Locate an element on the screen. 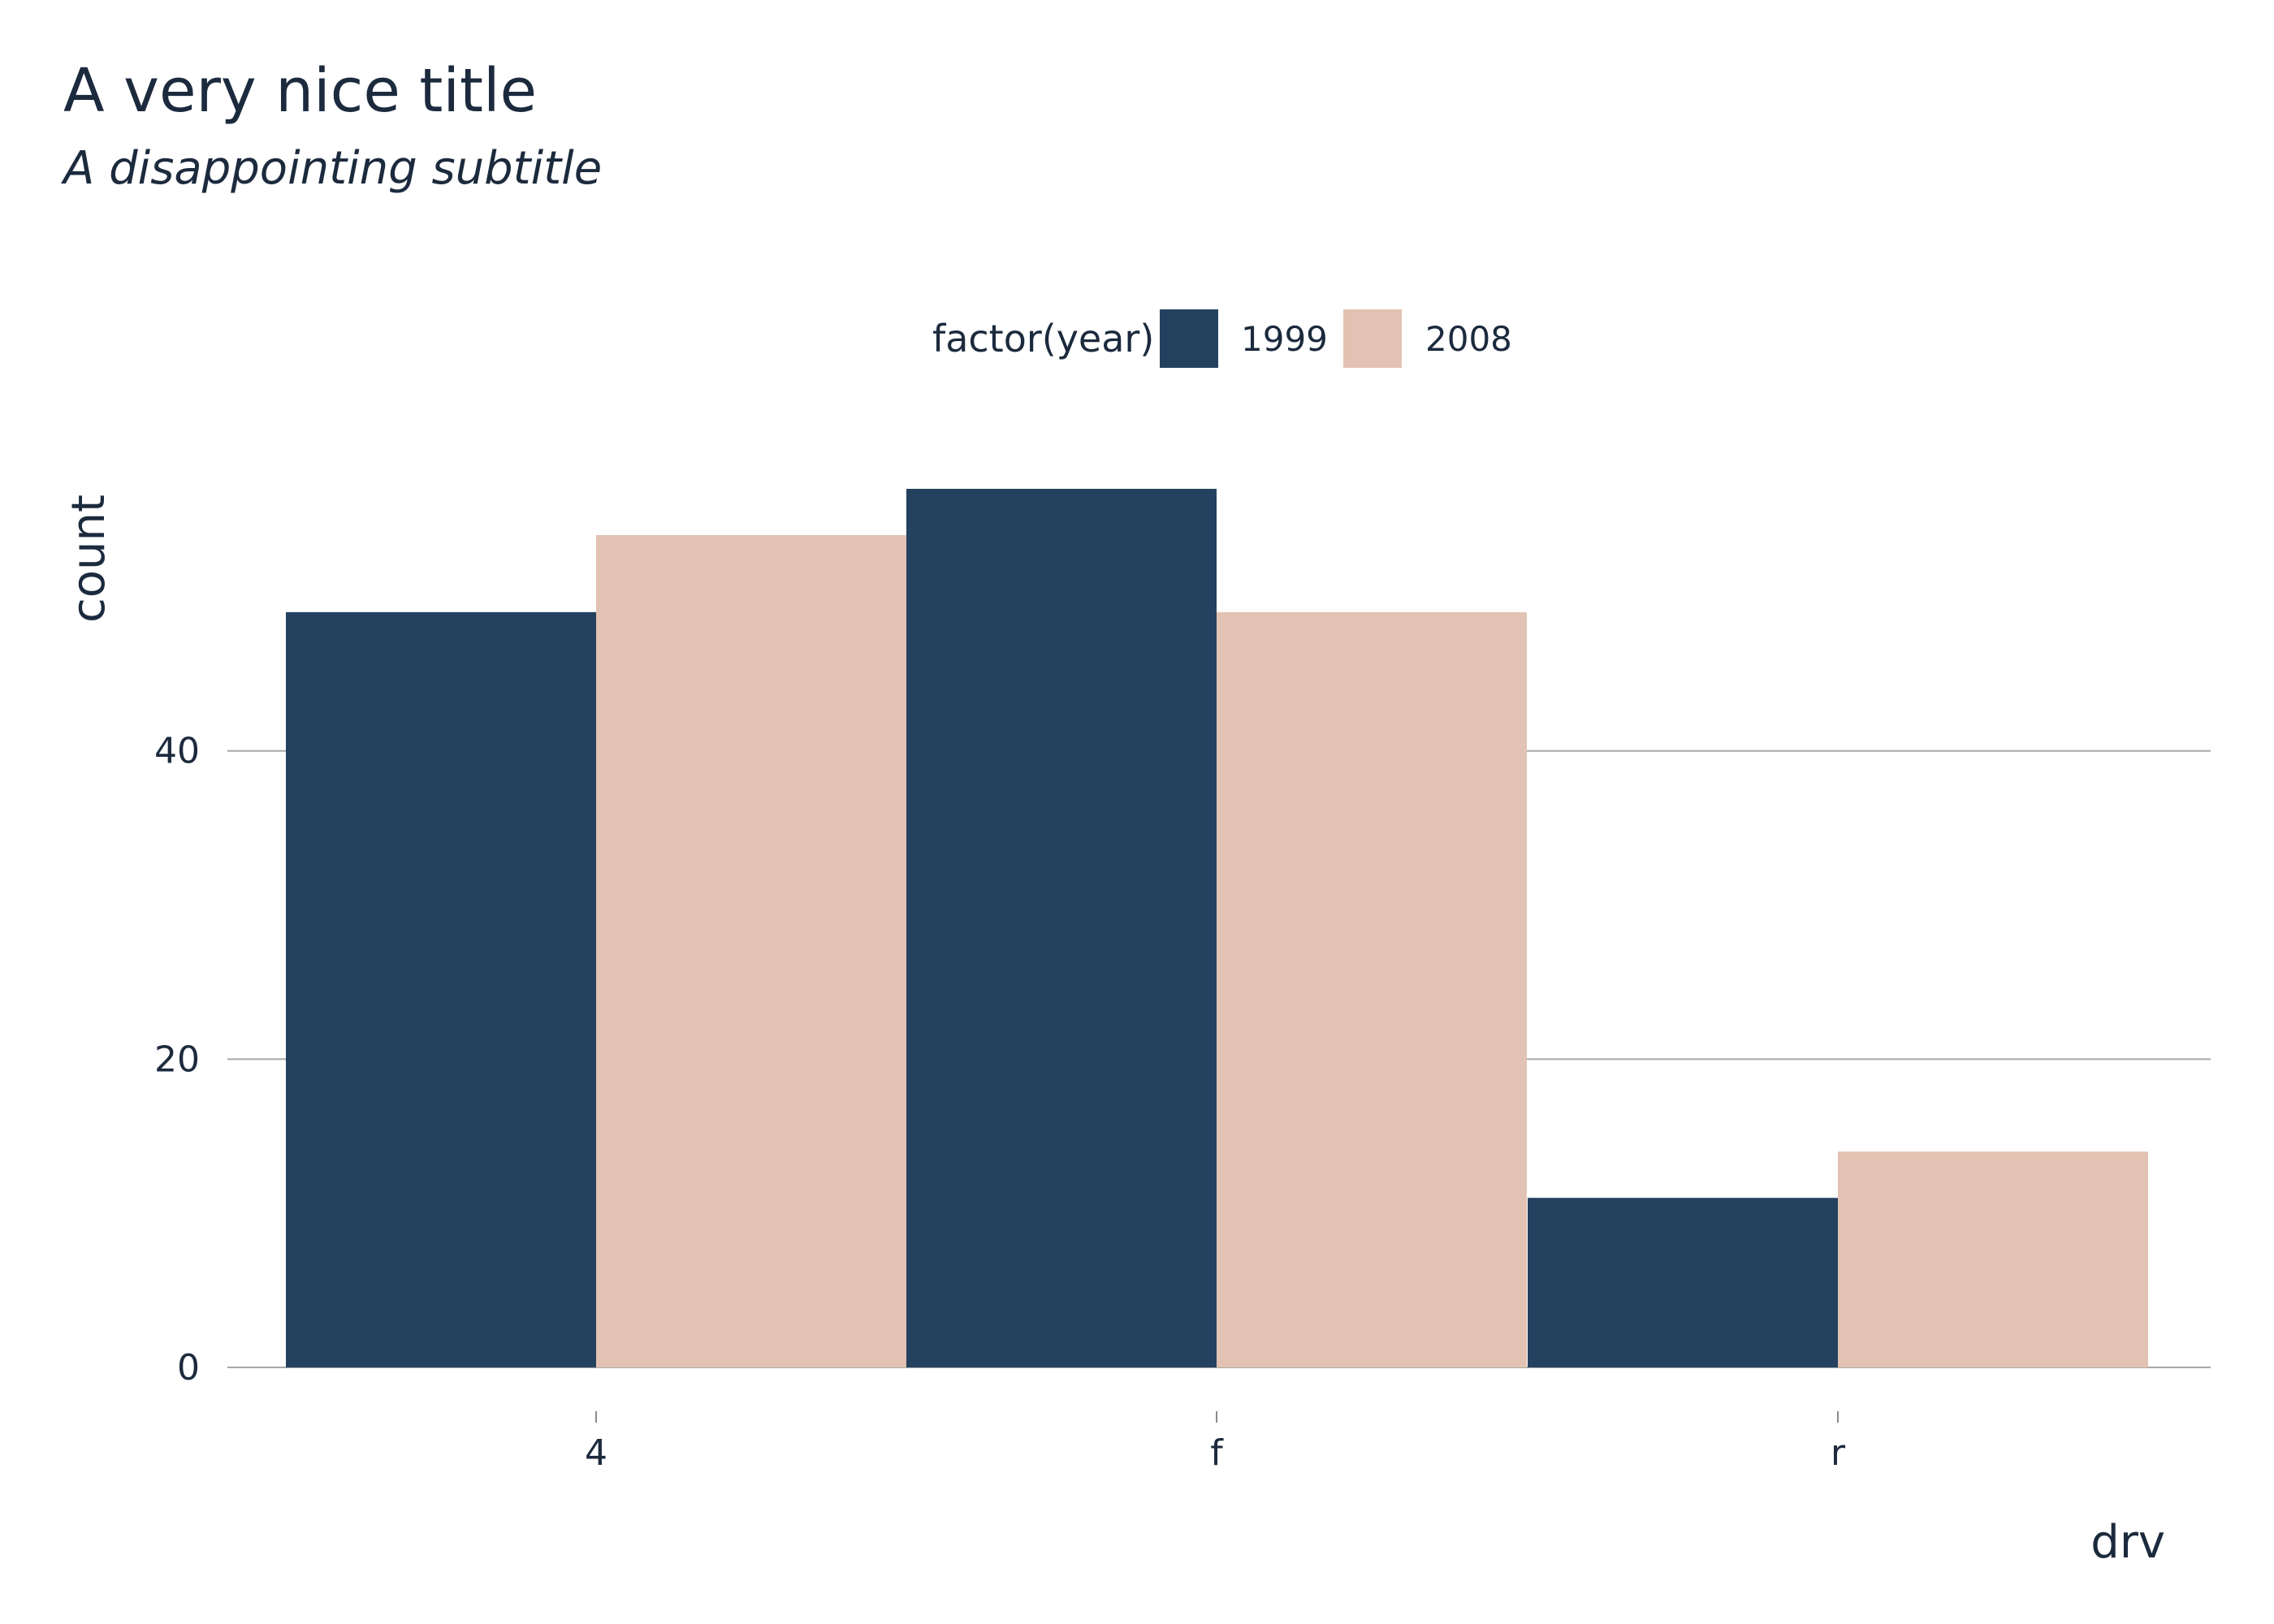  chart-subtitle: A disappointing subtitle is located at coordinates (331, 169).